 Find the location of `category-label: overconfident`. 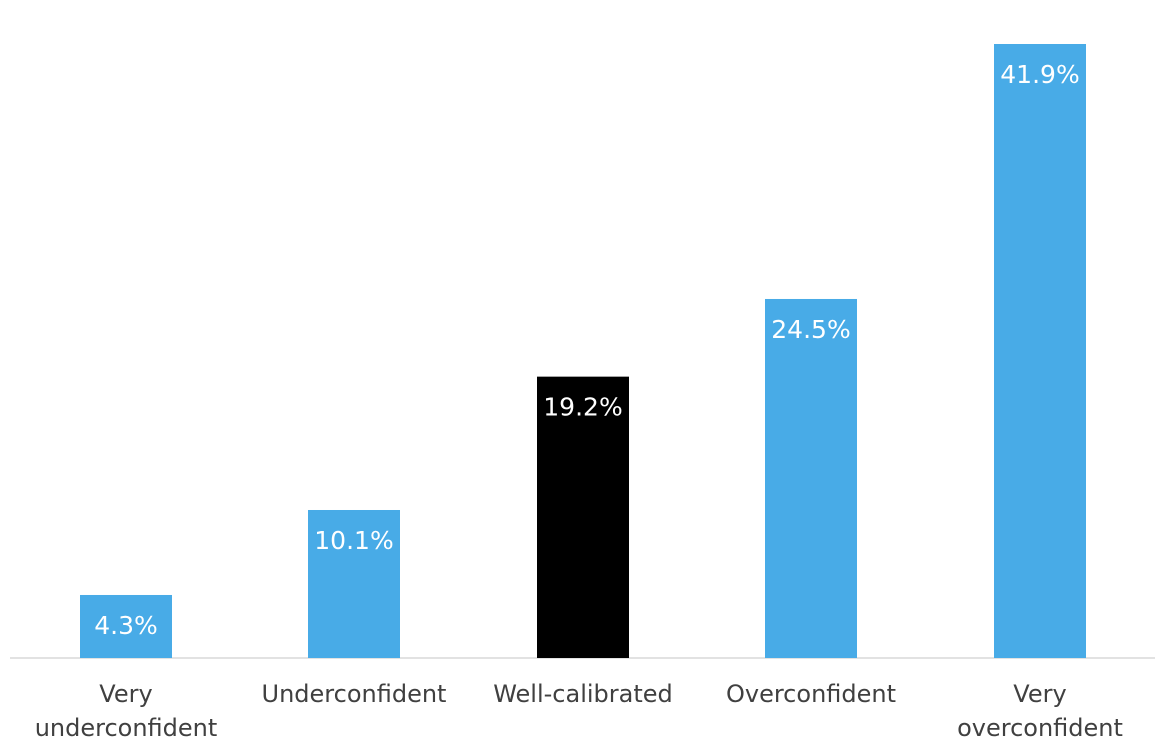

category-label: overconfident is located at coordinates (1040, 728).